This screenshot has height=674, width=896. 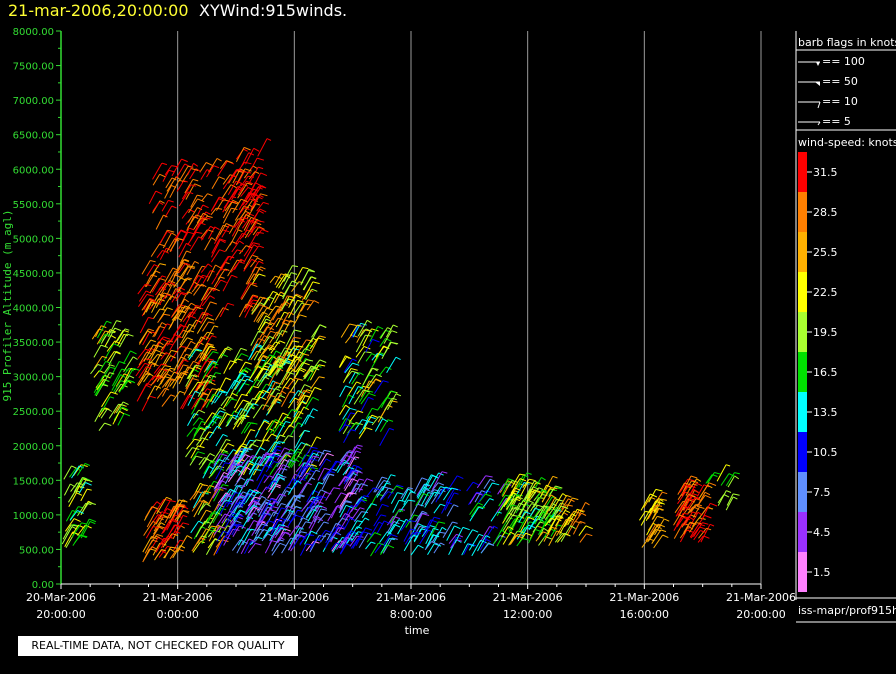 What do you see at coordinates (817, 84) in the screenshot?
I see `barb-pennant` at bounding box center [817, 84].